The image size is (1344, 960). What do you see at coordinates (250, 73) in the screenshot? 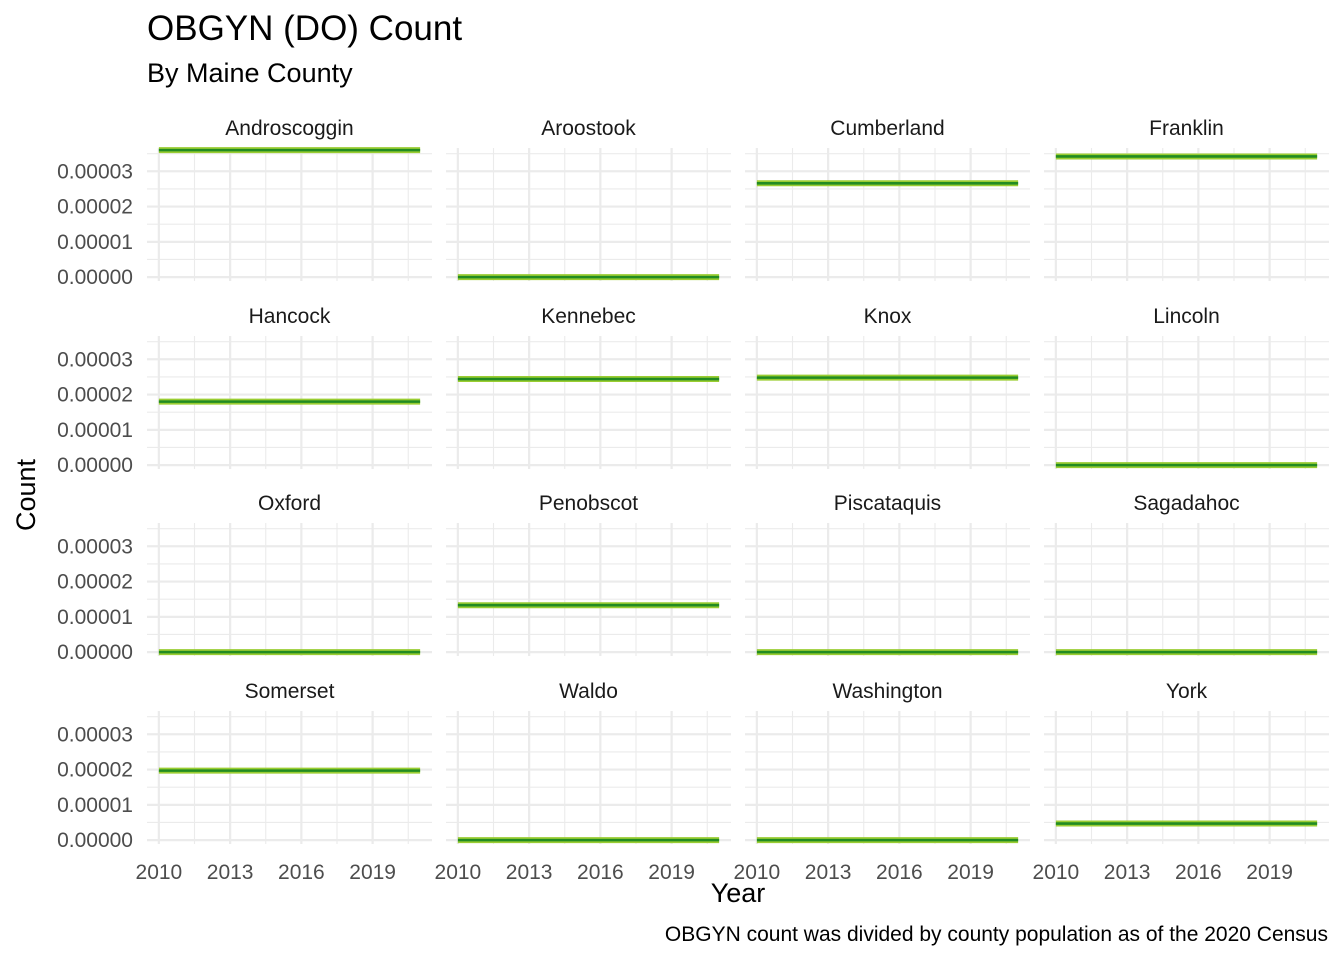
I see `chart-subtitle: By Maine County` at bounding box center [250, 73].